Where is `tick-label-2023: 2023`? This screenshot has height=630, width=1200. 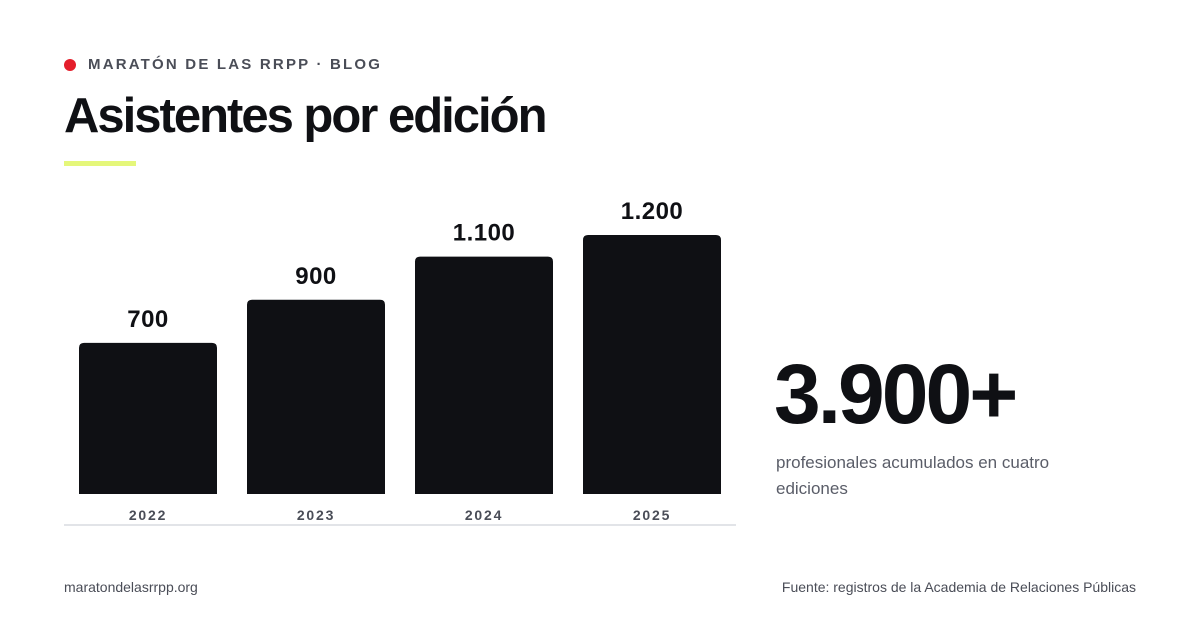 tick-label-2023: 2023 is located at coordinates (316, 515).